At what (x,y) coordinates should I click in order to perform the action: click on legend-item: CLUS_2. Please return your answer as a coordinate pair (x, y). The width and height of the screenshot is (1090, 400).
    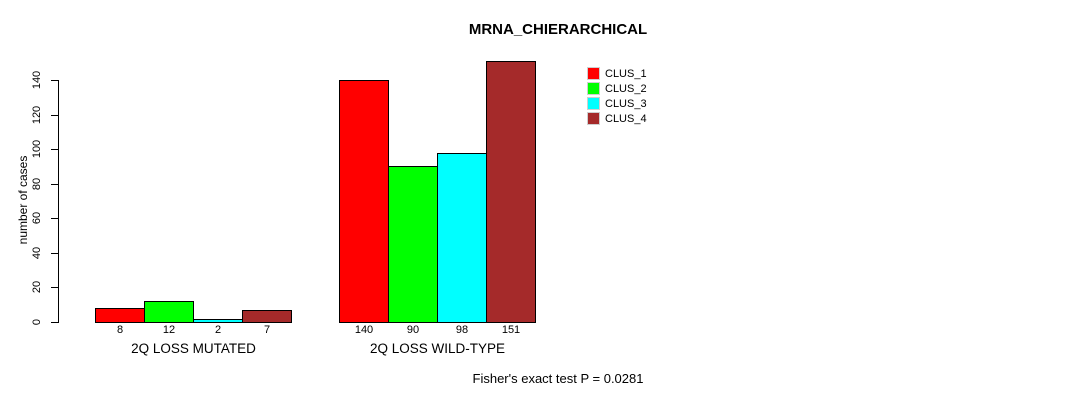
    Looking at the image, I should click on (617, 88).